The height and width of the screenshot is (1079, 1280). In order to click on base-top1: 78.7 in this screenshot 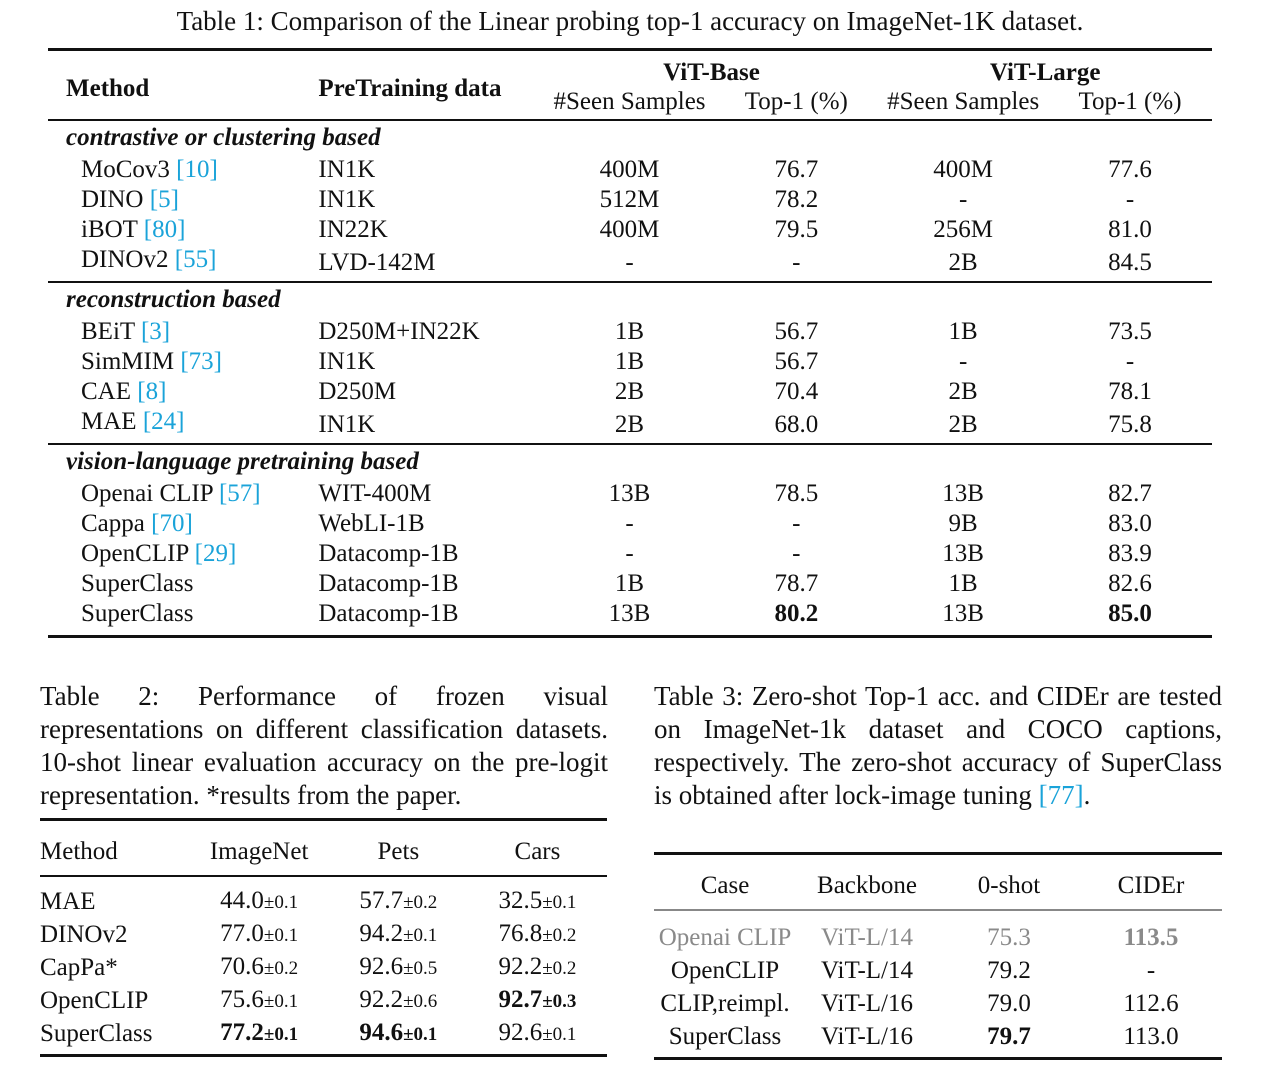, I will do `click(796, 583)`.